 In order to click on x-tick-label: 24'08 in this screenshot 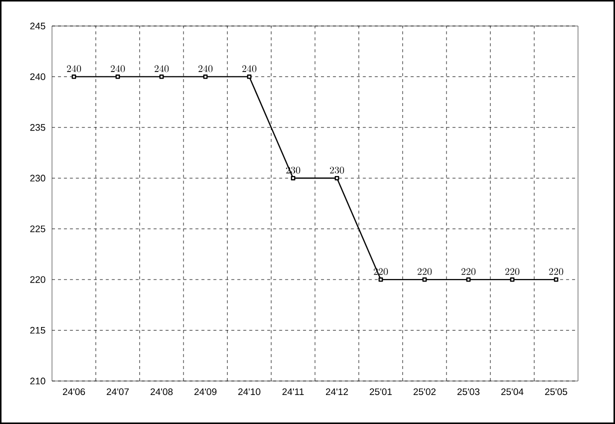, I will do `click(161, 392)`.